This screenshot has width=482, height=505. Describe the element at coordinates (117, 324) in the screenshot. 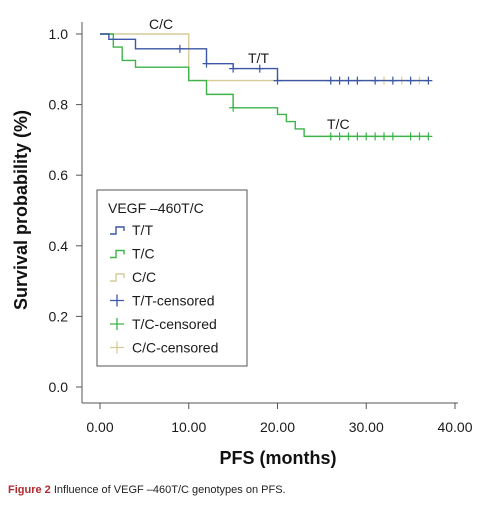

I see `legend-marker-t-c-censored` at that location.